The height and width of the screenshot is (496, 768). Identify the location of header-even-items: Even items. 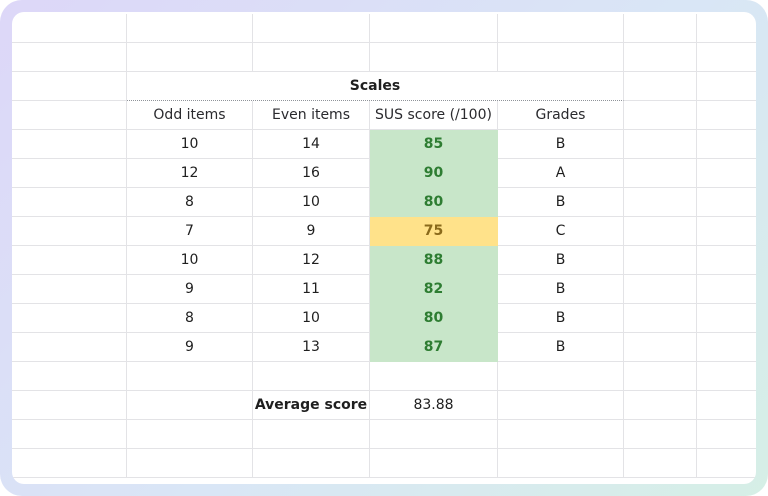
(311, 115).